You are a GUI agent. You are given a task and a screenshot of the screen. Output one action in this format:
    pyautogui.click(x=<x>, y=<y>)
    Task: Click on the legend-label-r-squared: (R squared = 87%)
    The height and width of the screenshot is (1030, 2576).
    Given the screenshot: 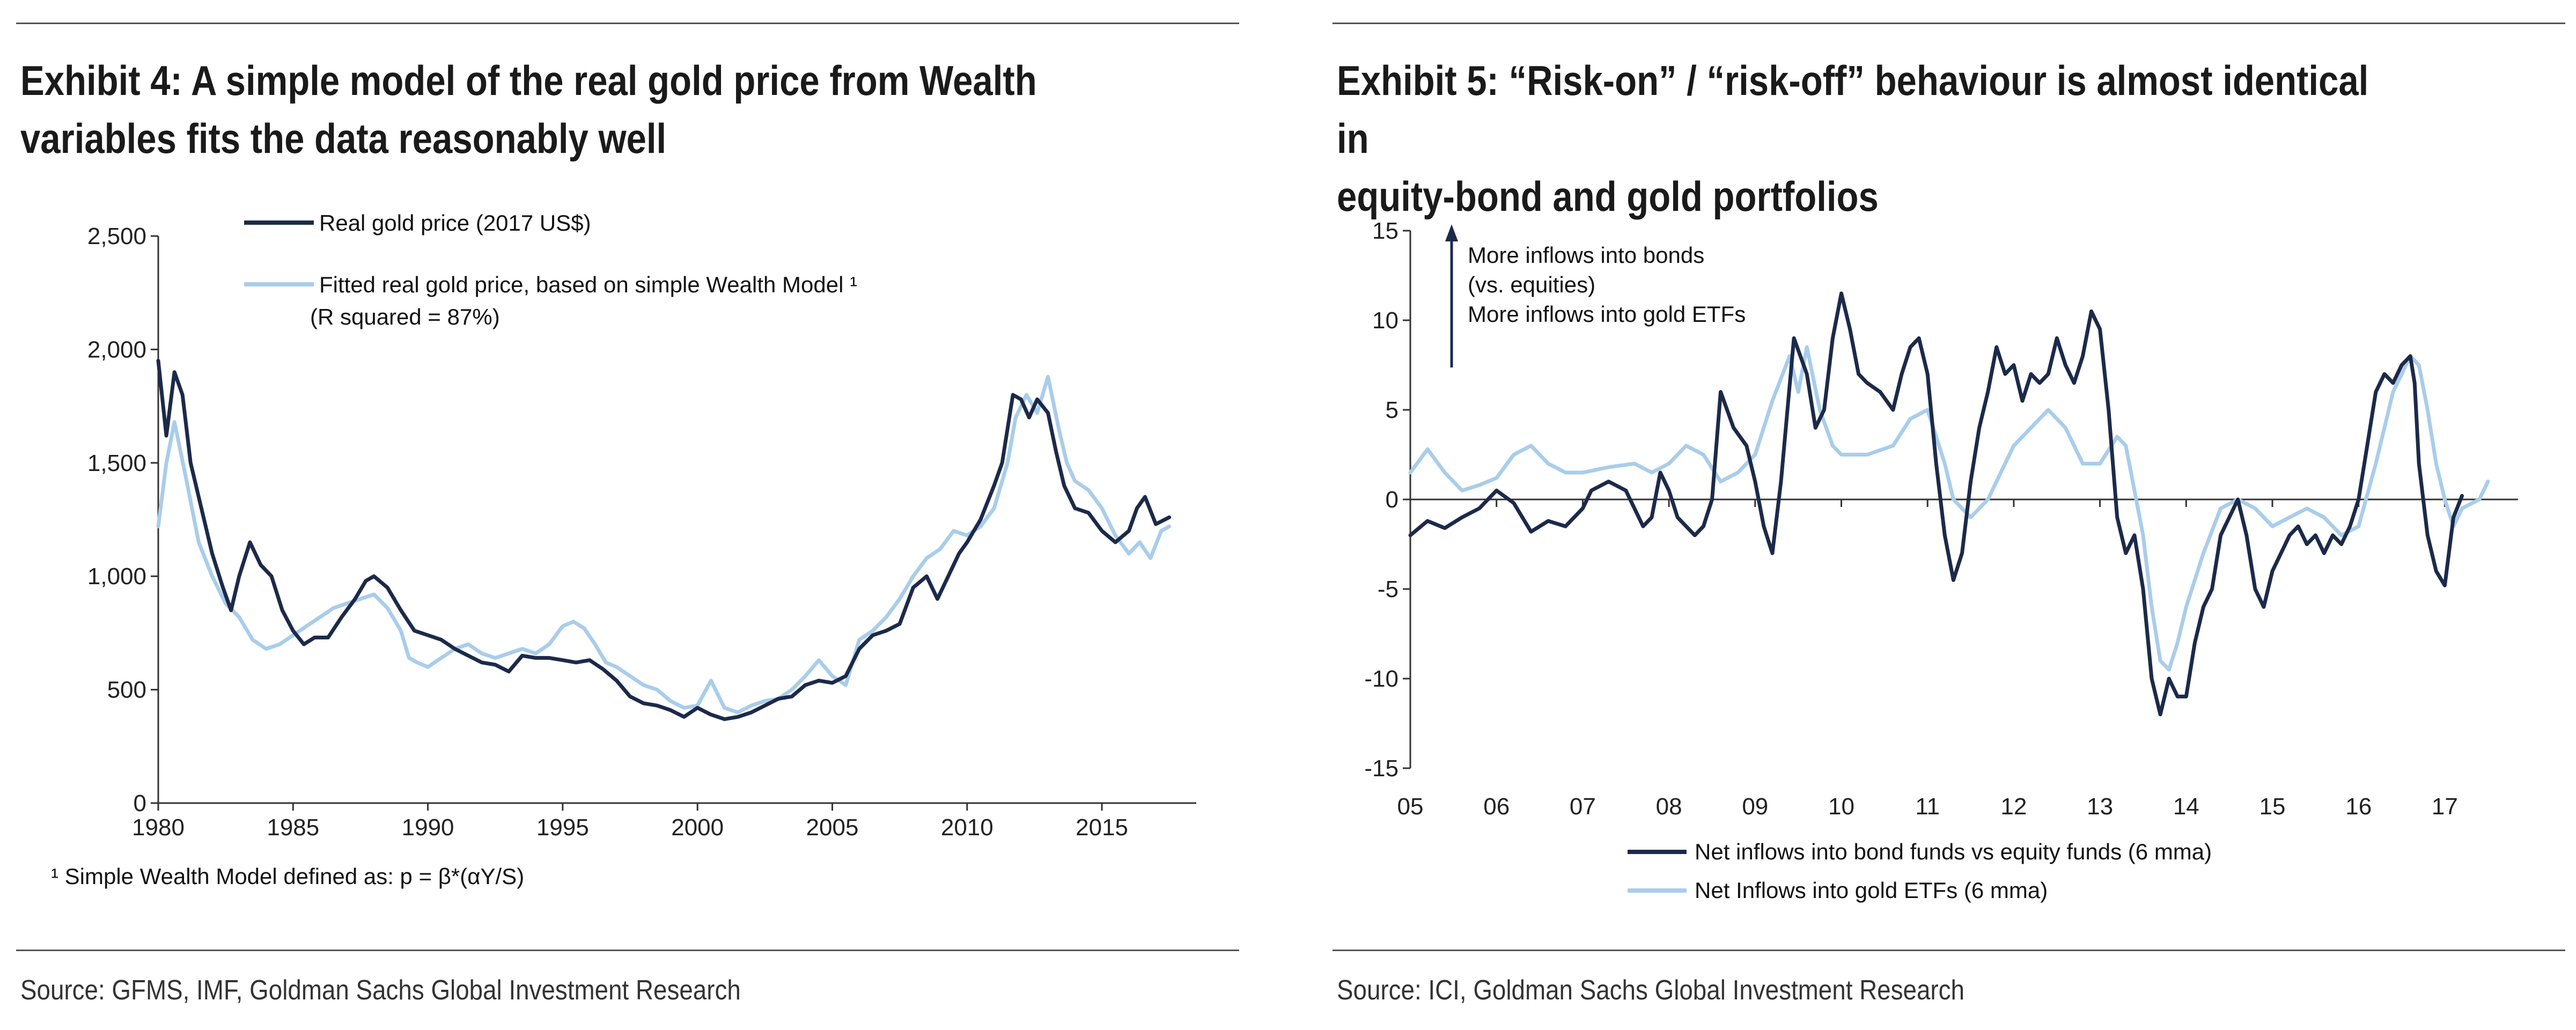 What is the action you would take?
    pyautogui.click(x=405, y=317)
    